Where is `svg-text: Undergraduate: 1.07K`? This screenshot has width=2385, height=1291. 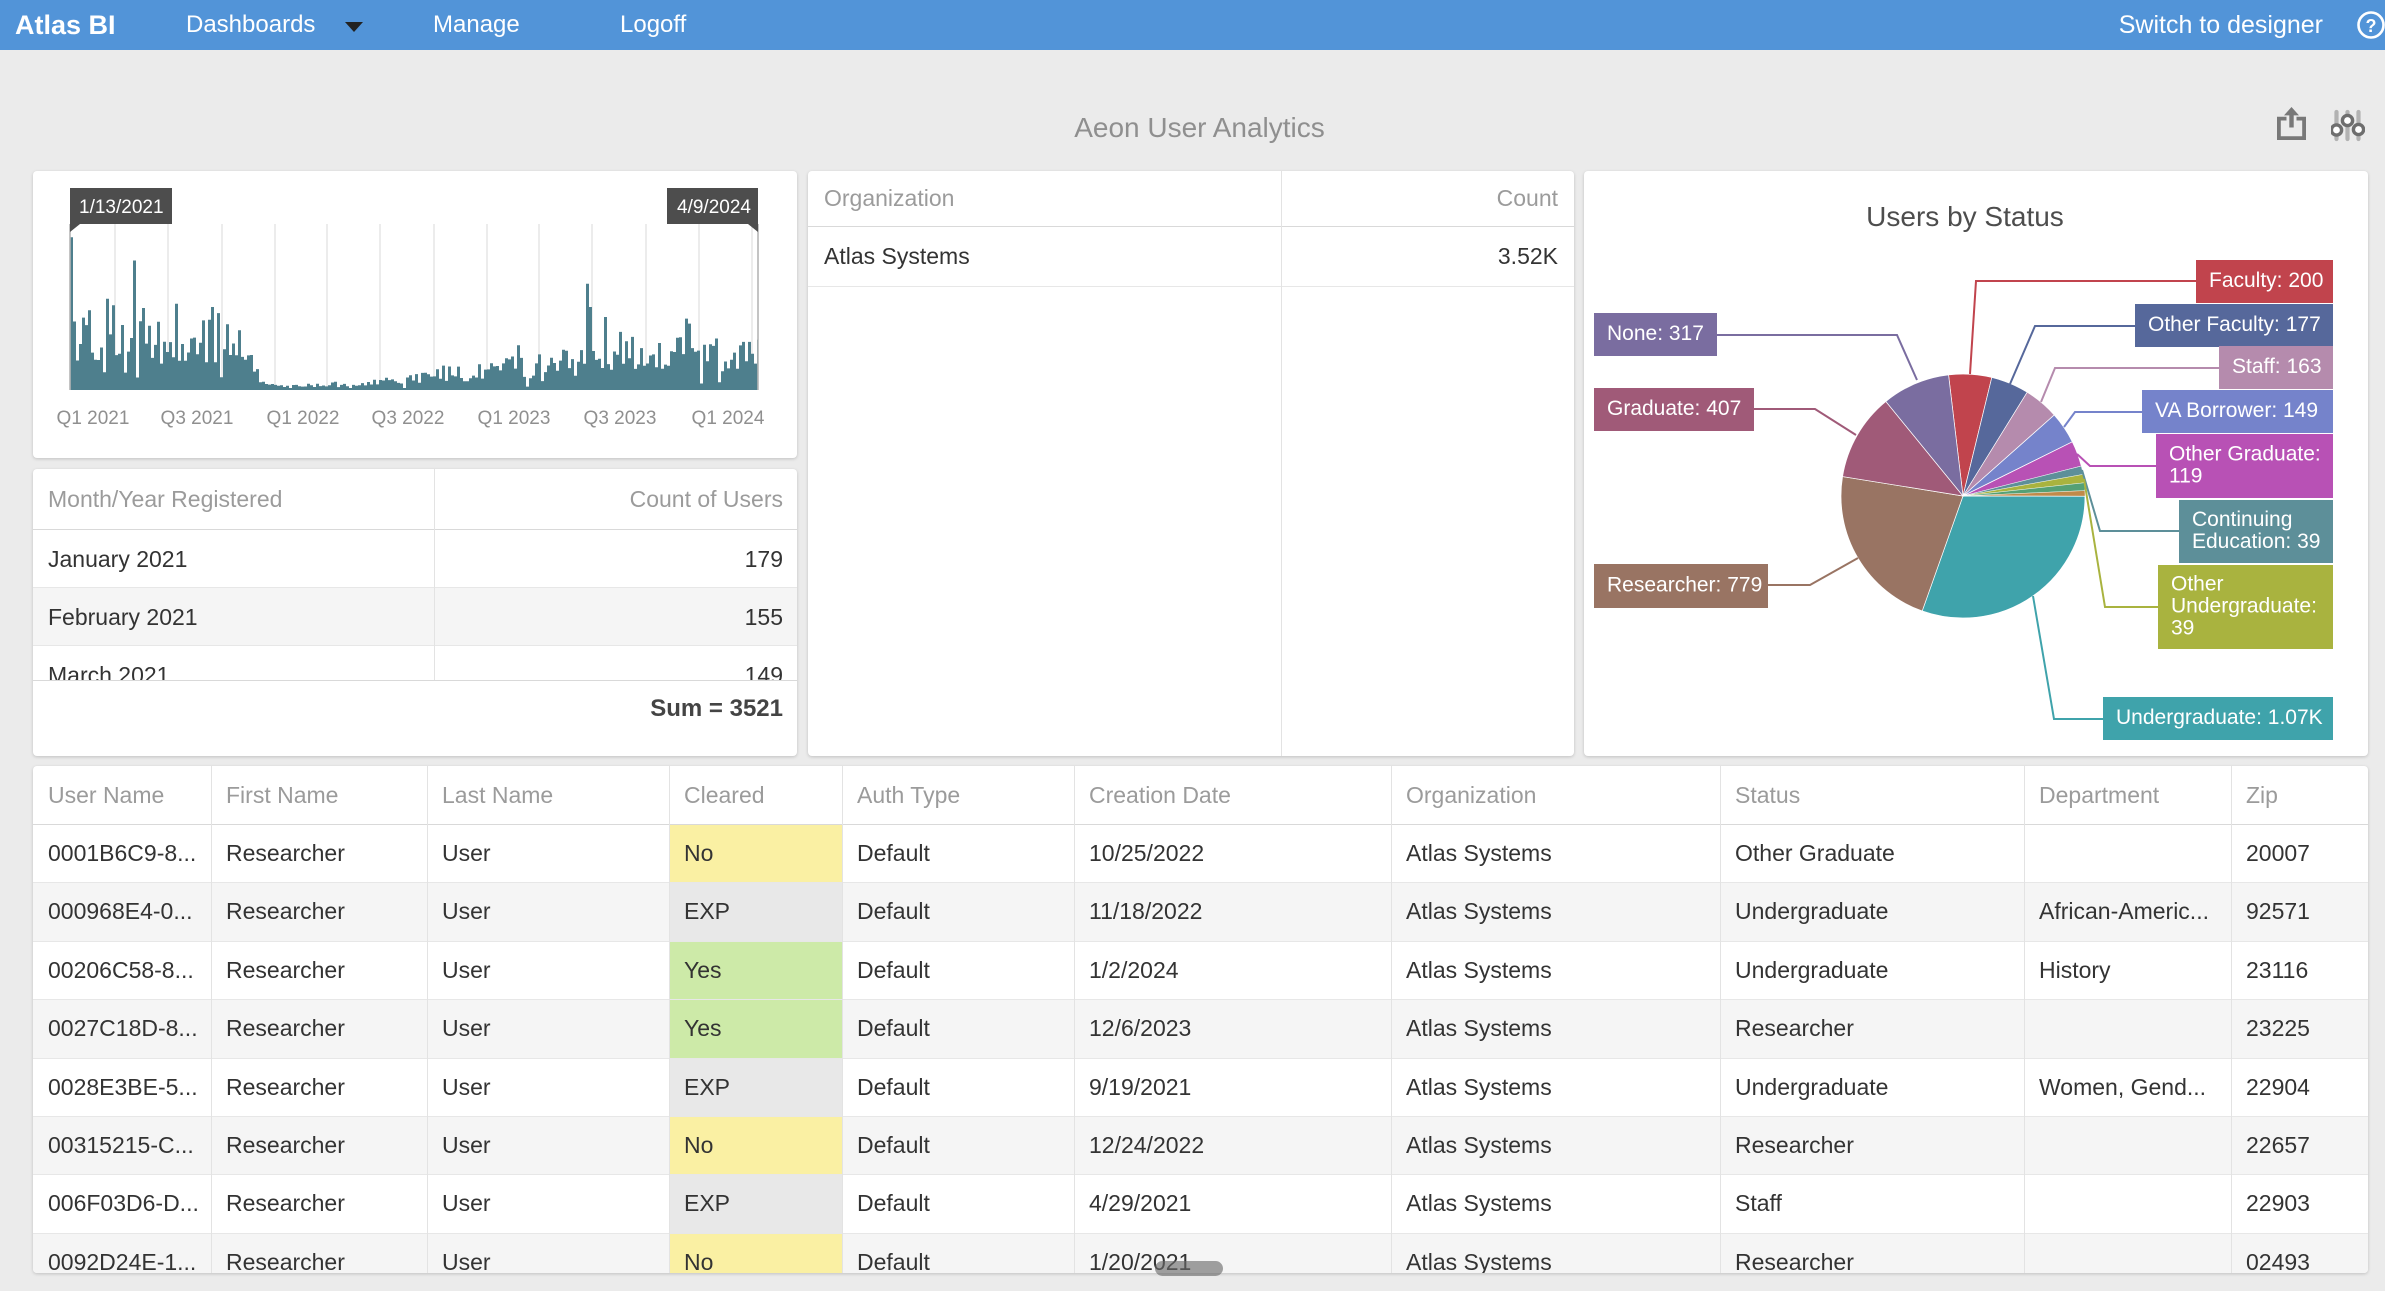
svg-text: Undergraduate: 1.07K is located at coordinates (2219, 717).